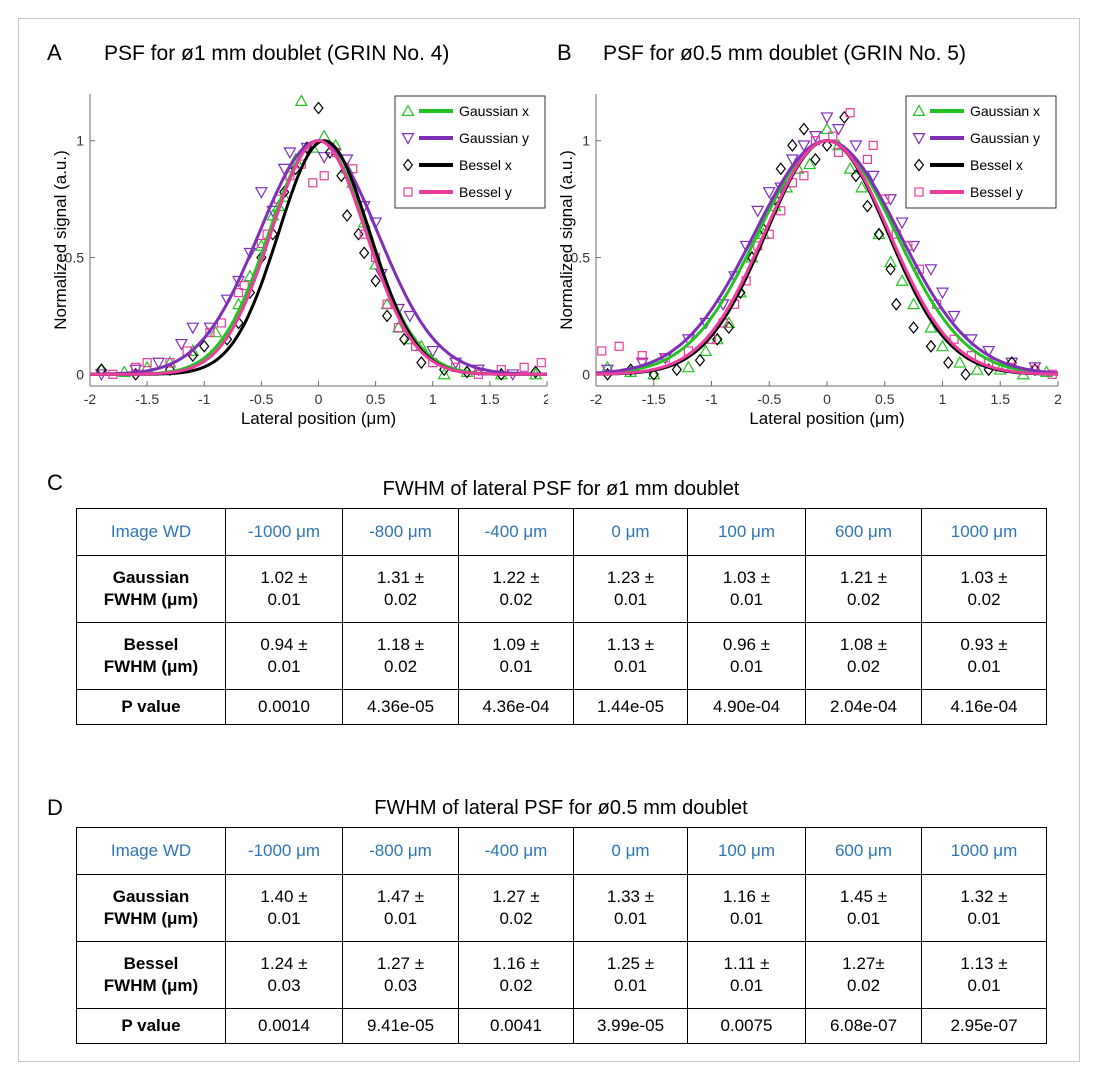 The width and height of the screenshot is (1099, 1080). What do you see at coordinates (984, 1026) in the screenshot?
I see `p-value-cell: 2.95e-07` at bounding box center [984, 1026].